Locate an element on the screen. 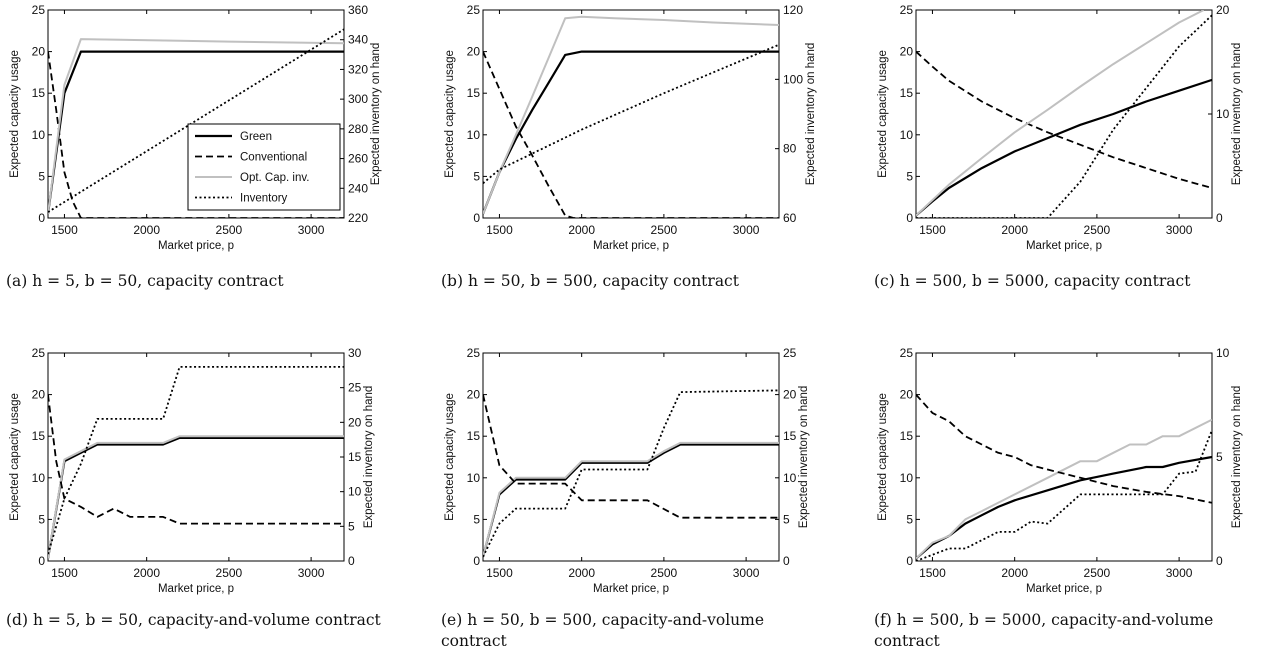 The height and width of the screenshot is (670, 1265). y2-tick-label: 300 is located at coordinates (358, 99).